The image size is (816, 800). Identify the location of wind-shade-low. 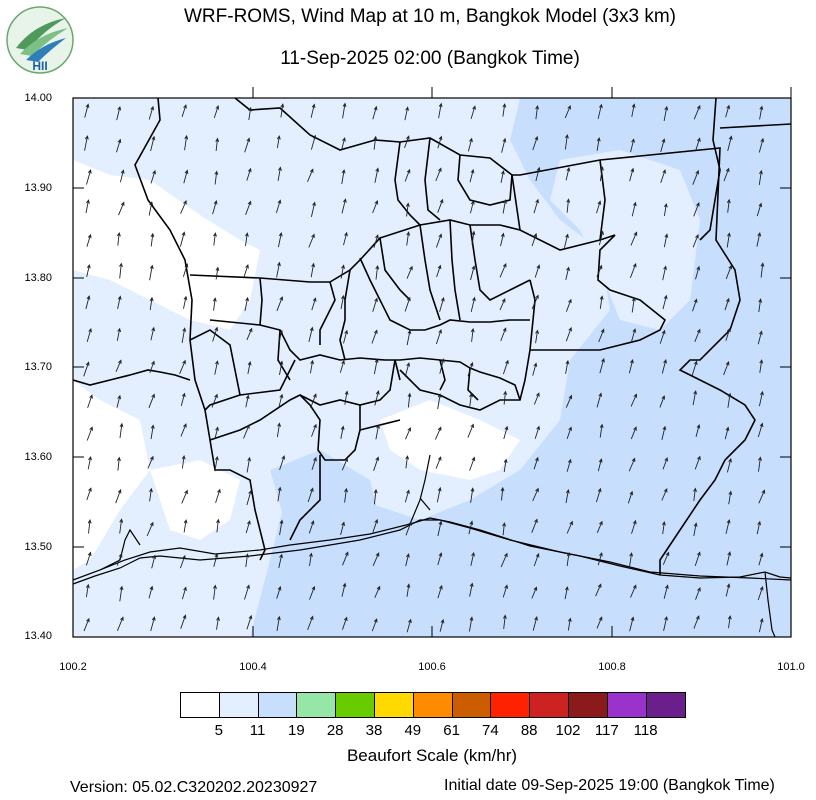
(166, 245).